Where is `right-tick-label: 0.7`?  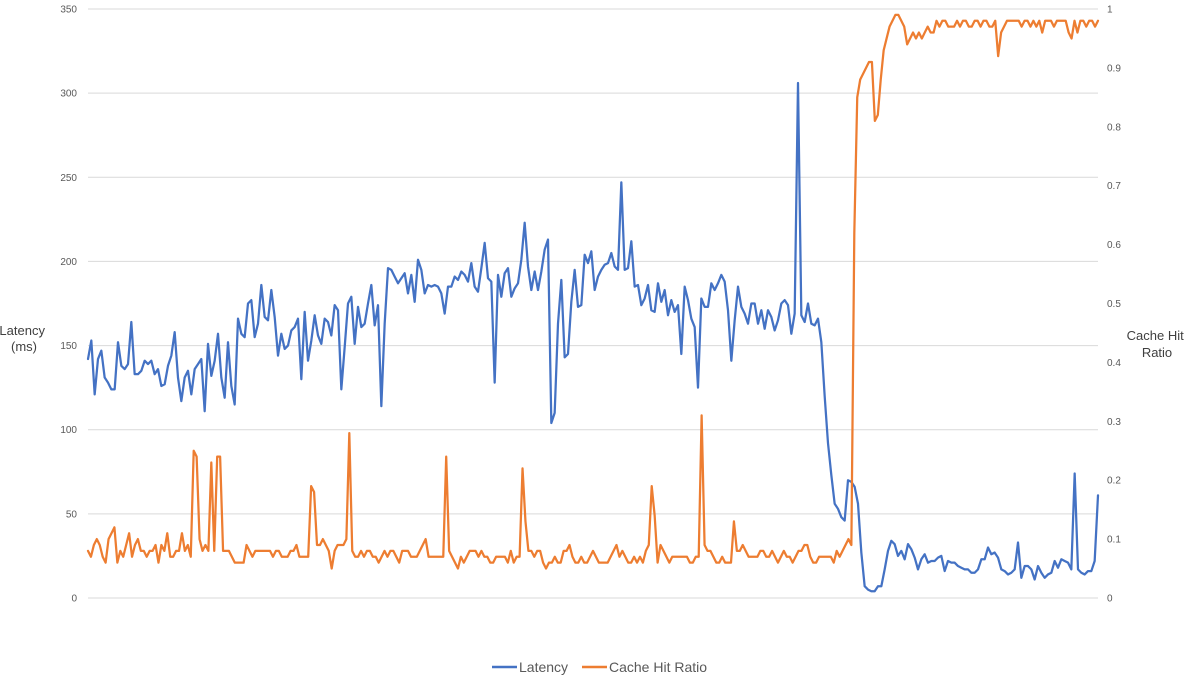
right-tick-label: 0.7 is located at coordinates (1114, 186).